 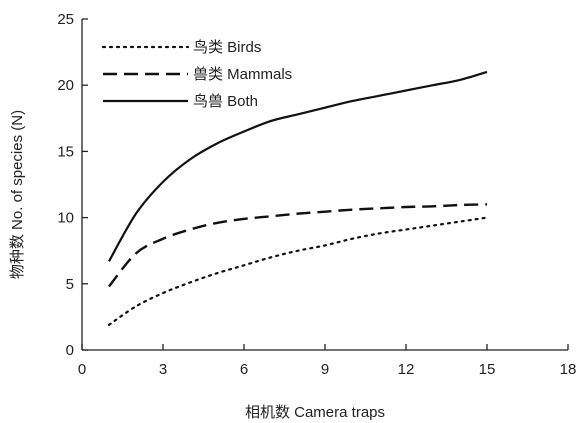 I want to click on y-tick-label: 5, so click(x=70, y=284).